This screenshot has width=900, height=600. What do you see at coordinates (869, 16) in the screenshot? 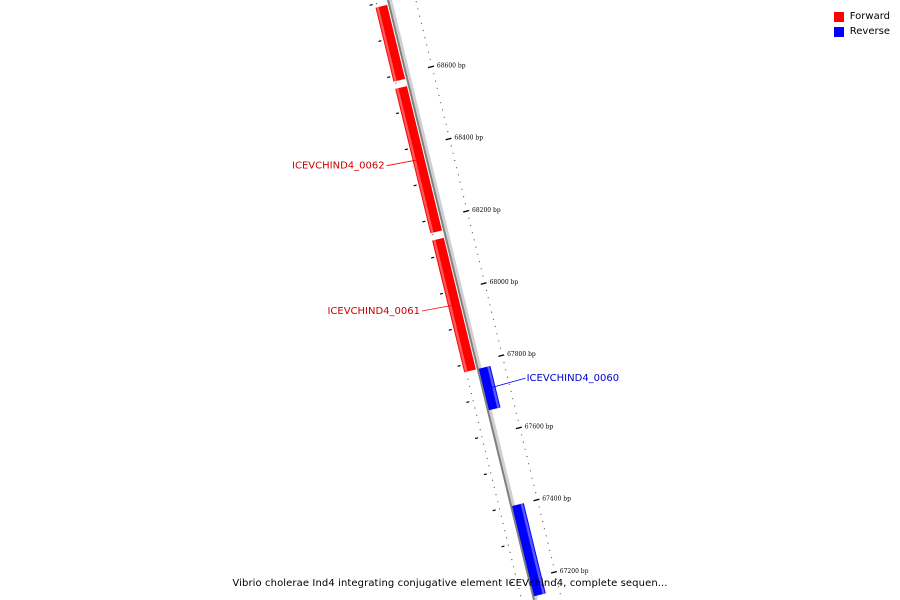
I see `legend-forward-label: Forward` at bounding box center [869, 16].